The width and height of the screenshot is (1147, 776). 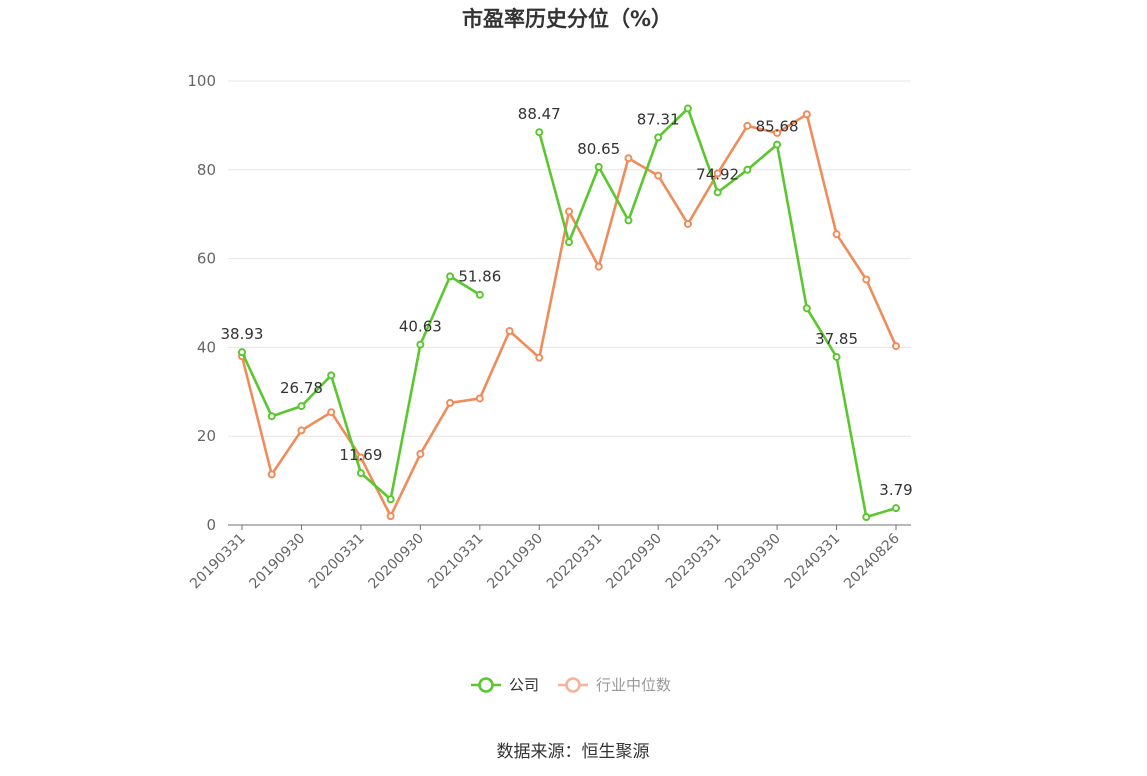 I want to click on x-tick-label: 20240331, so click(x=813, y=562).